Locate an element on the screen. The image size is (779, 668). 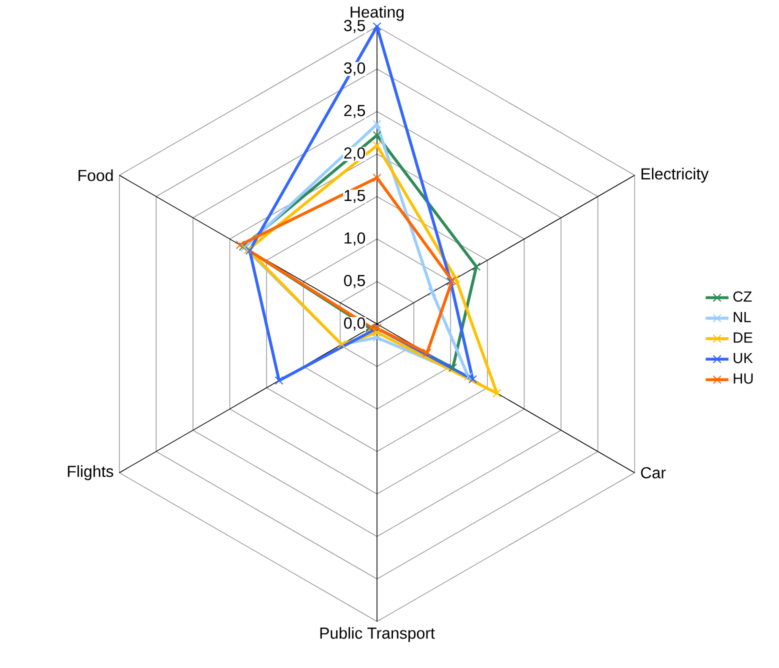
y-tick-label: 0,0 is located at coordinates (355, 324).